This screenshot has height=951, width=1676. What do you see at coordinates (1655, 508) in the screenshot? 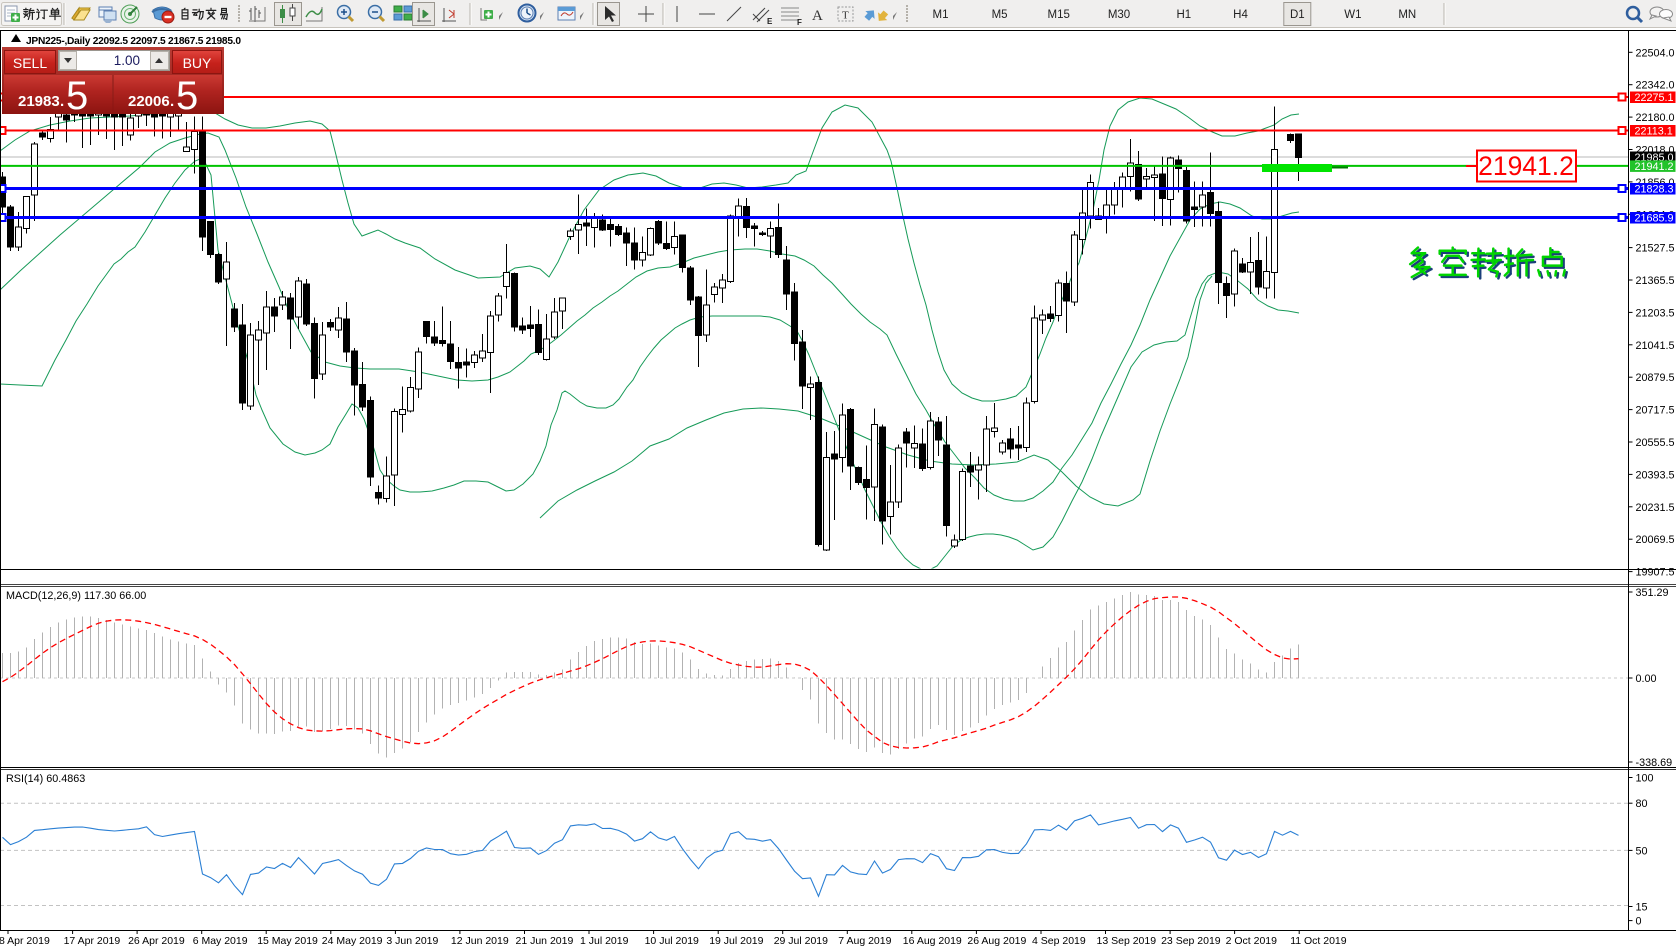
I see `svg-text: 20231.5` at bounding box center [1655, 508].